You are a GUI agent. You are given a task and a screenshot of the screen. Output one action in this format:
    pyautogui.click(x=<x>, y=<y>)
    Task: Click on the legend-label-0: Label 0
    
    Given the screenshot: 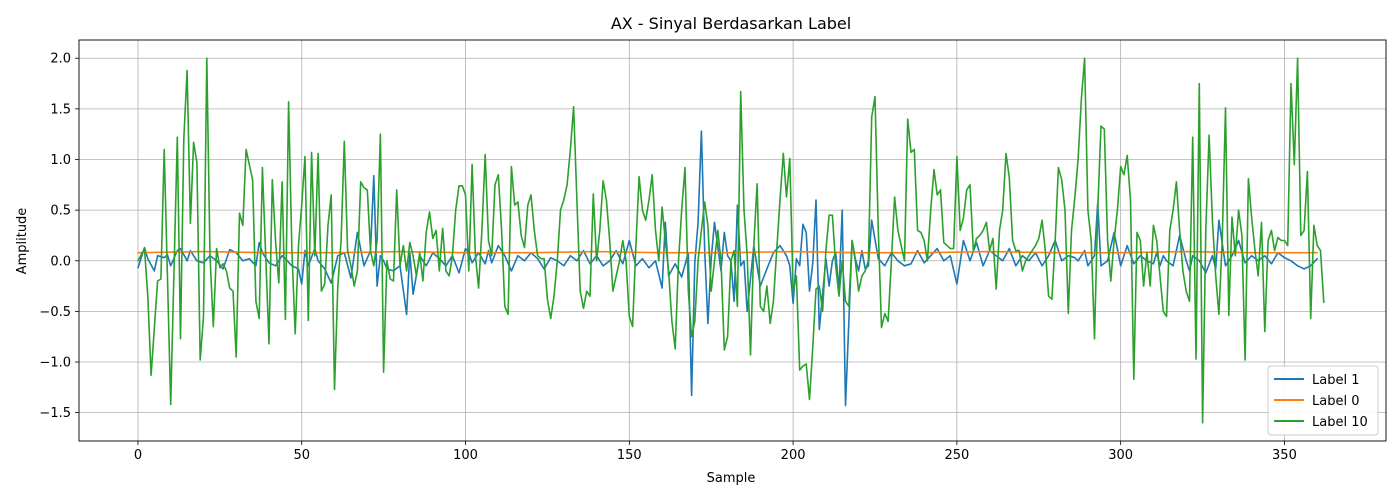 What is the action you would take?
    pyautogui.click(x=1335, y=401)
    